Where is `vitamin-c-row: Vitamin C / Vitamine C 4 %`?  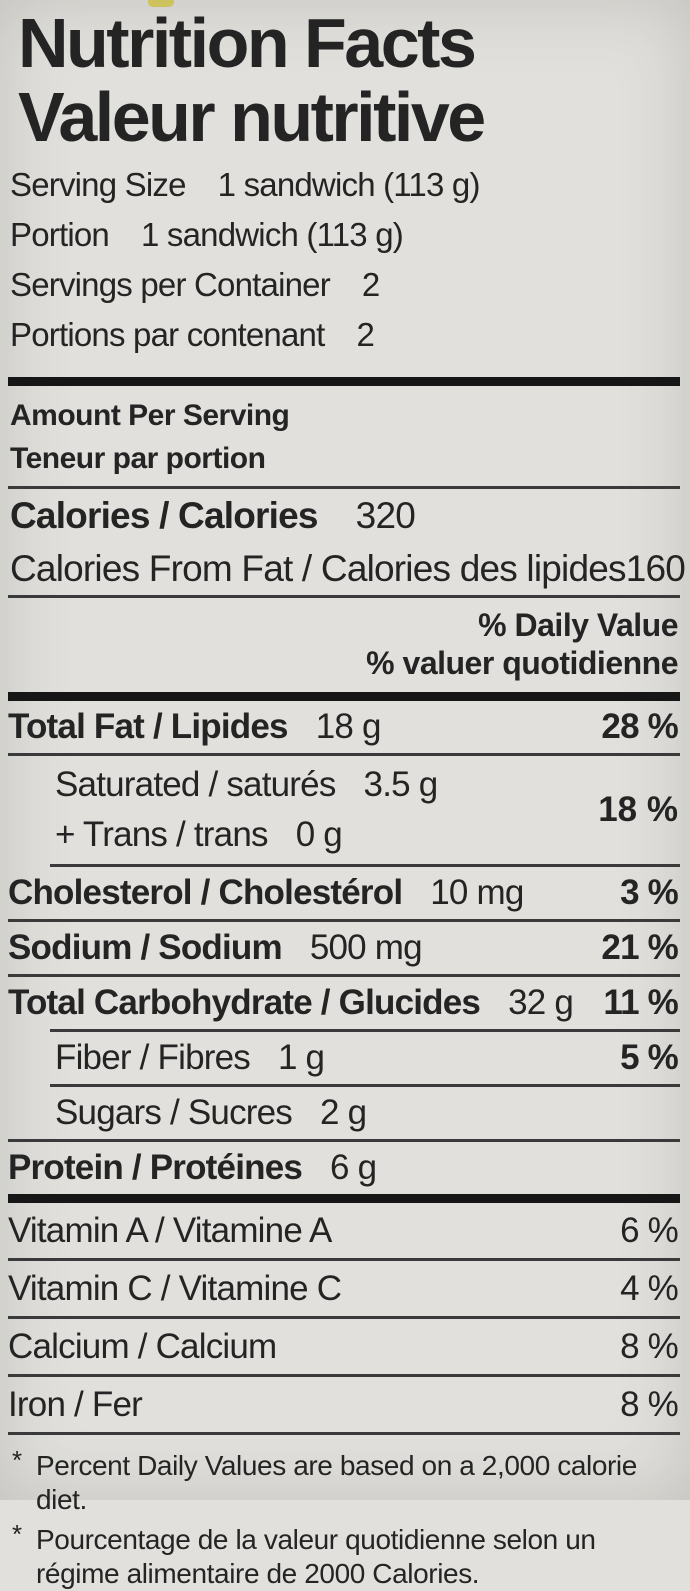
vitamin-c-row: Vitamin C / Vitamine C 4 % is located at coordinates (345, 1288).